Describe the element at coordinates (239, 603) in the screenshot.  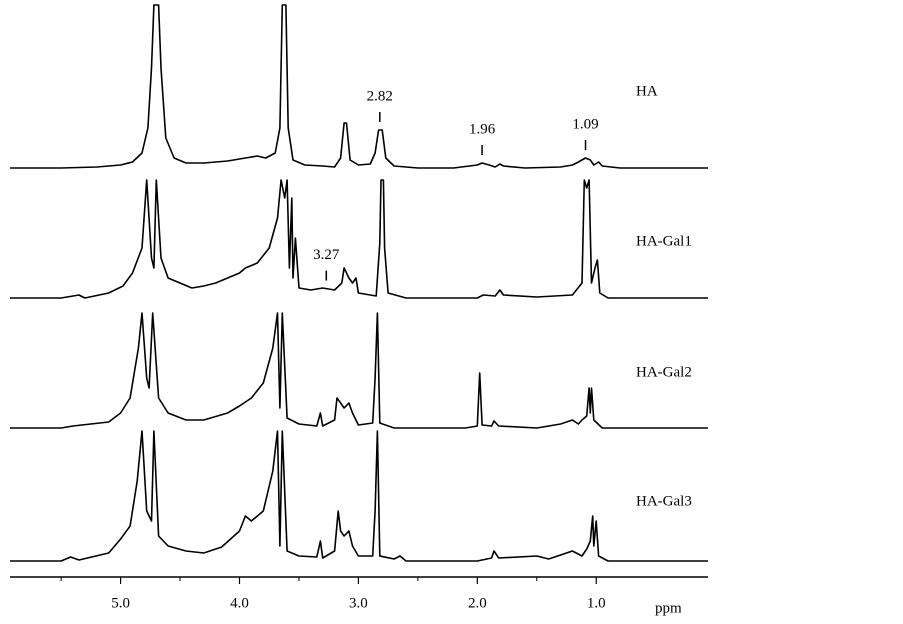
I see `x-tick-label: 4.0` at that location.